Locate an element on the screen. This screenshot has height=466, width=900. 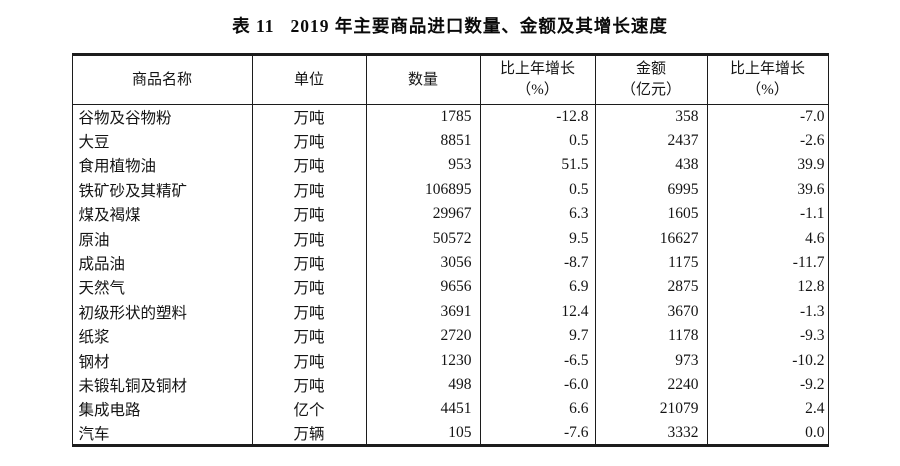
cell-amount: 21079 is located at coordinates (650, 409).